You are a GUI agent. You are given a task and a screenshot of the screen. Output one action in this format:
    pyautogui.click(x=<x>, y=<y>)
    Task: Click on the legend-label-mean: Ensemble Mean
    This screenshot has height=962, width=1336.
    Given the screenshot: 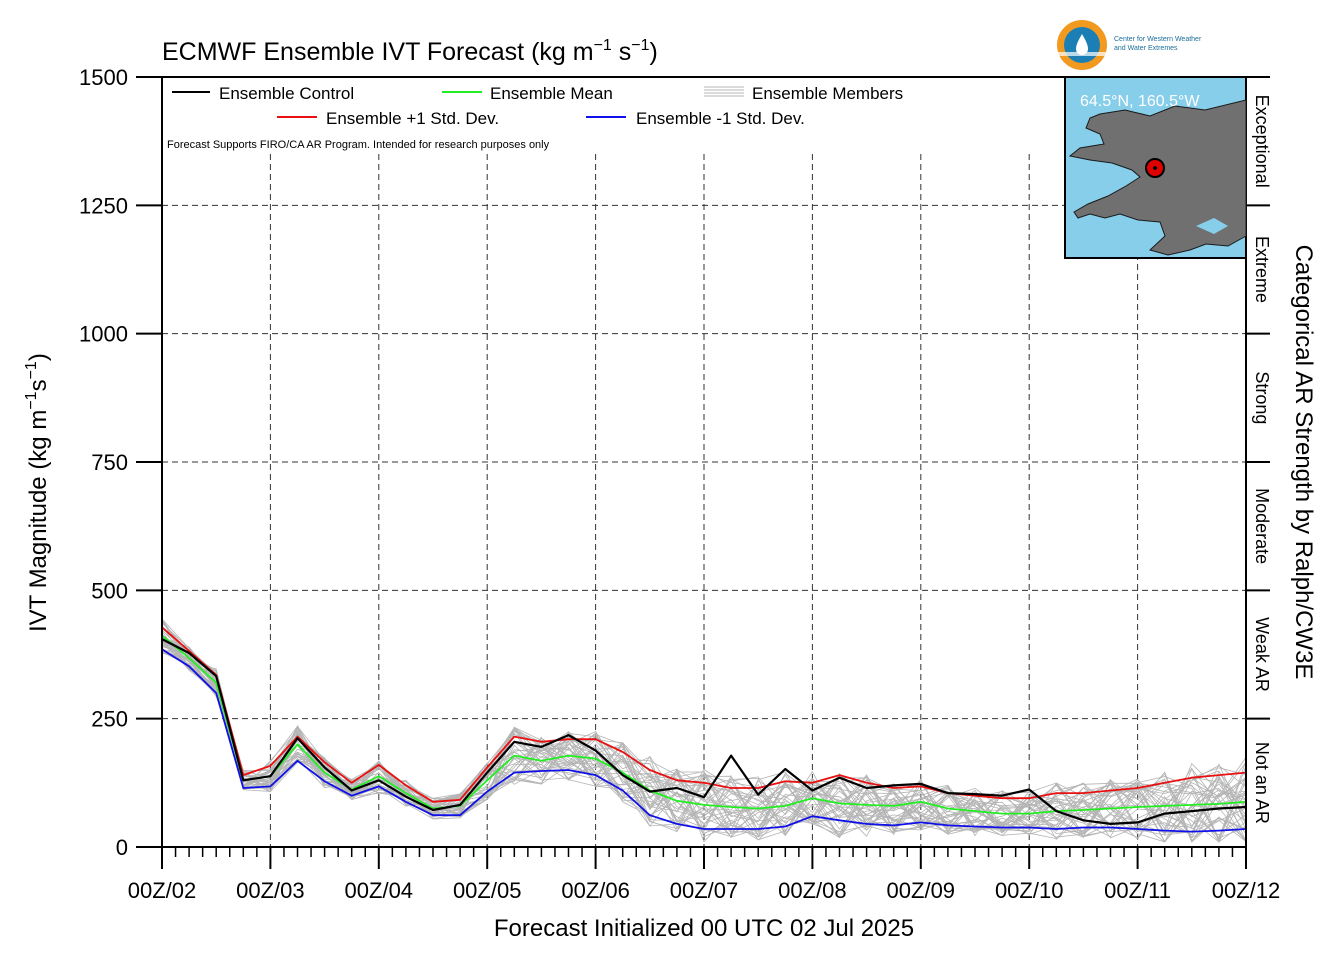 What is the action you would take?
    pyautogui.click(x=551, y=93)
    